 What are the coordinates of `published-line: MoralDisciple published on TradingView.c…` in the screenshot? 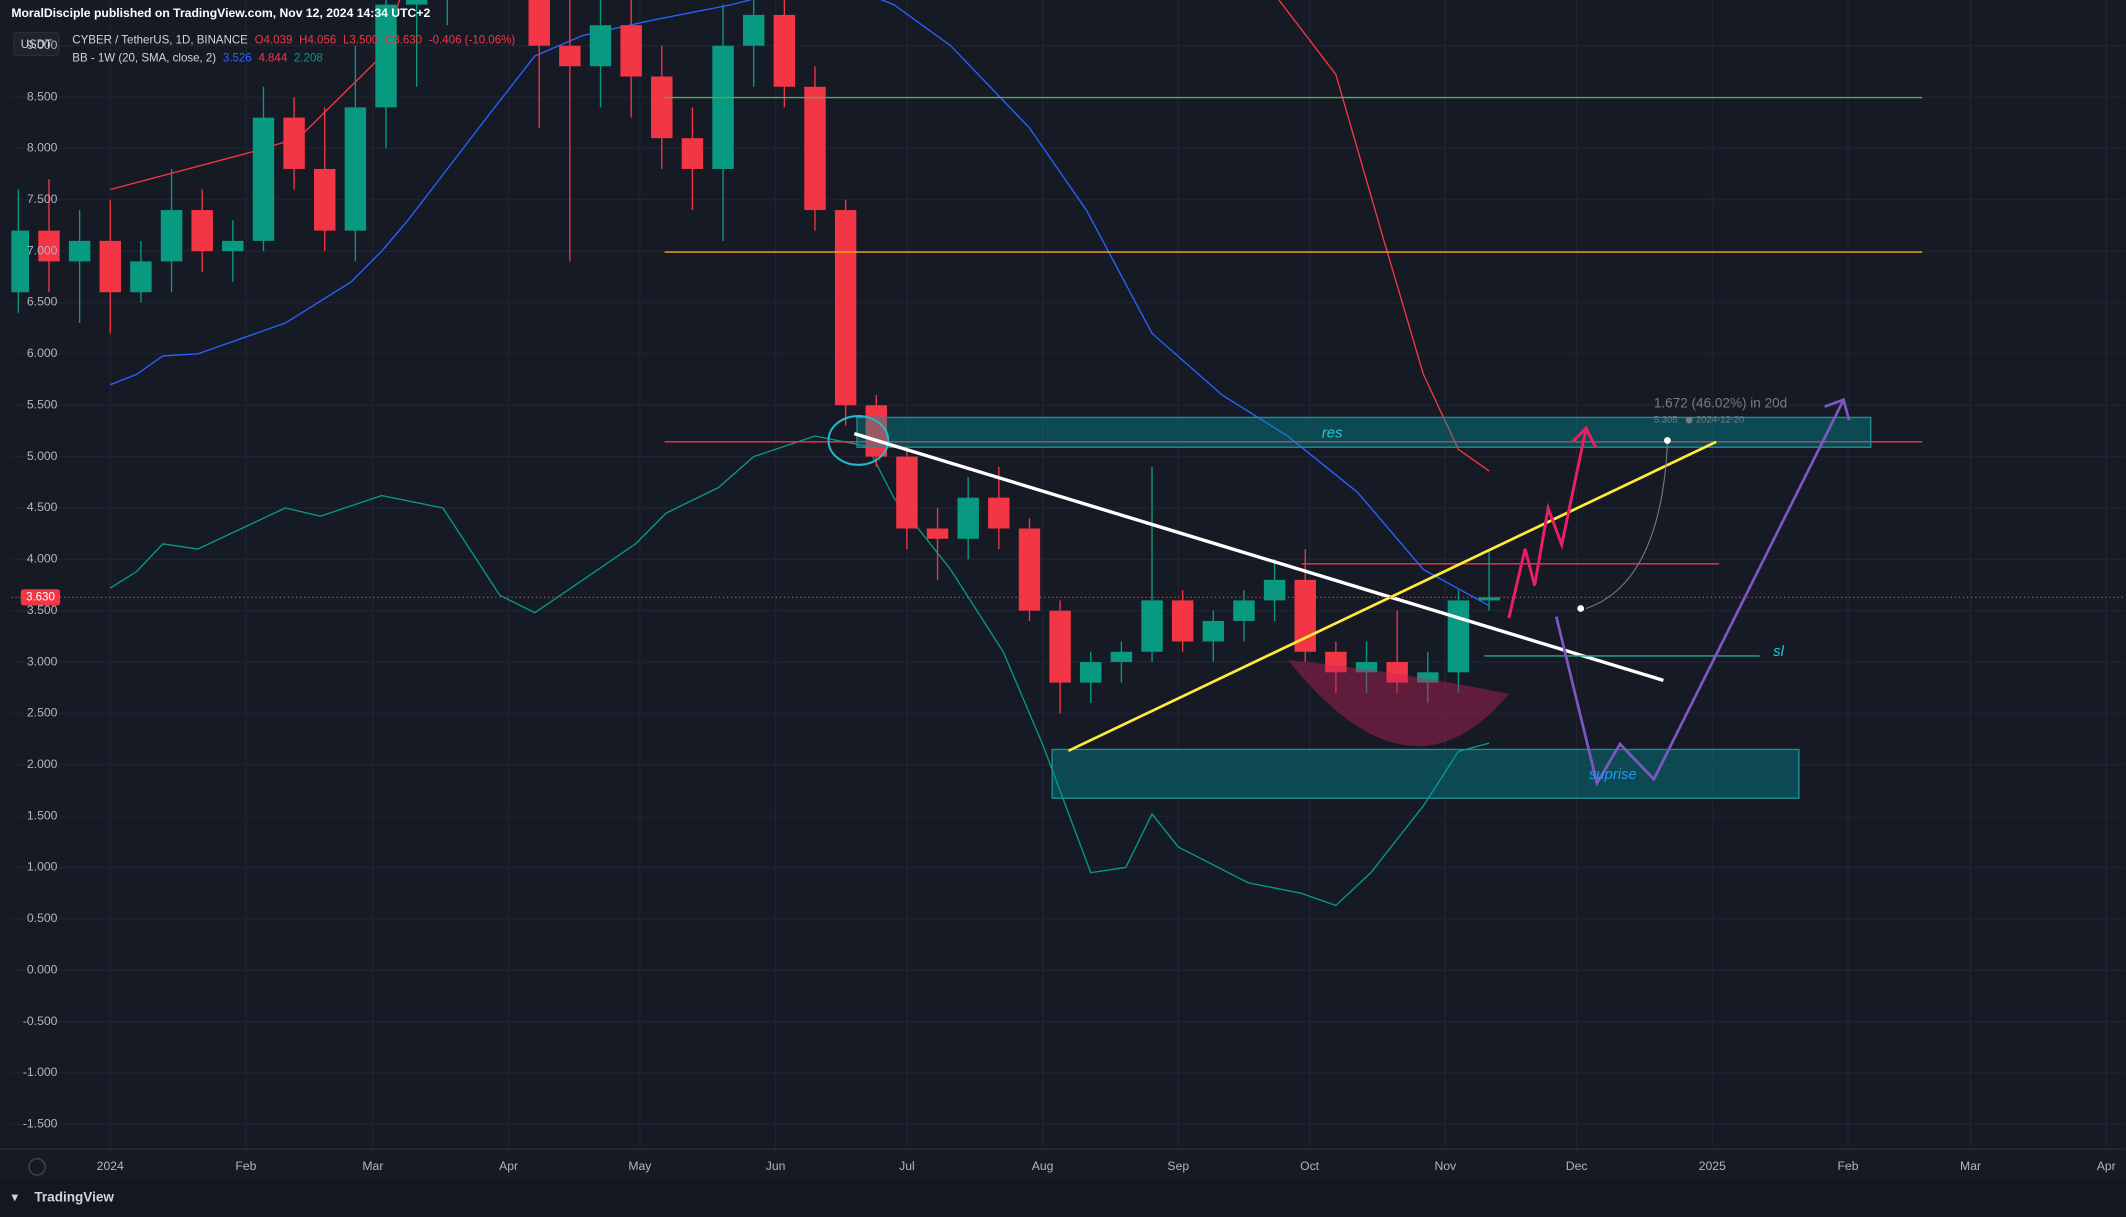 It's located at (220, 13).